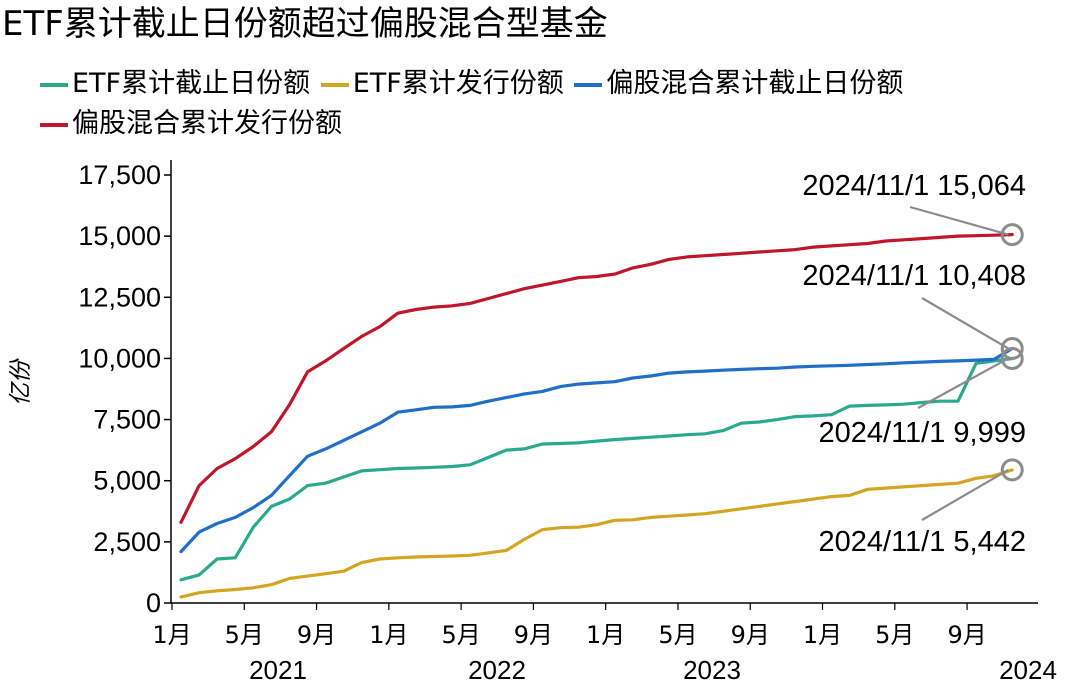 The image size is (1080, 685). Describe the element at coordinates (914, 276) in the screenshot. I see `annotation-label: 2024/11/1 10,408` at that location.